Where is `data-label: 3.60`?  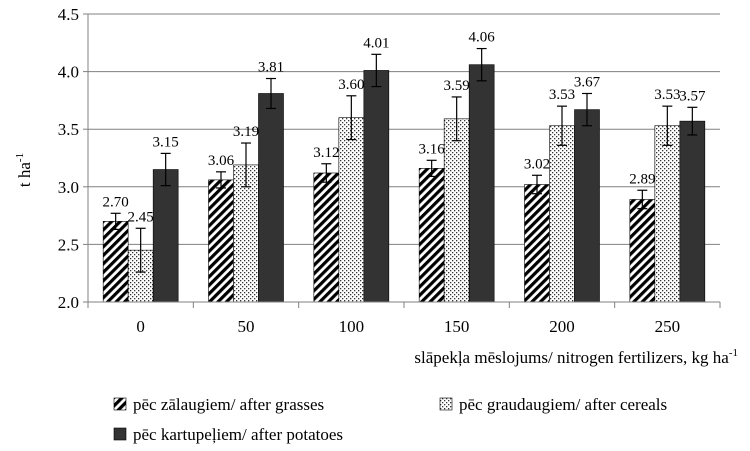 data-label: 3.60 is located at coordinates (351, 85).